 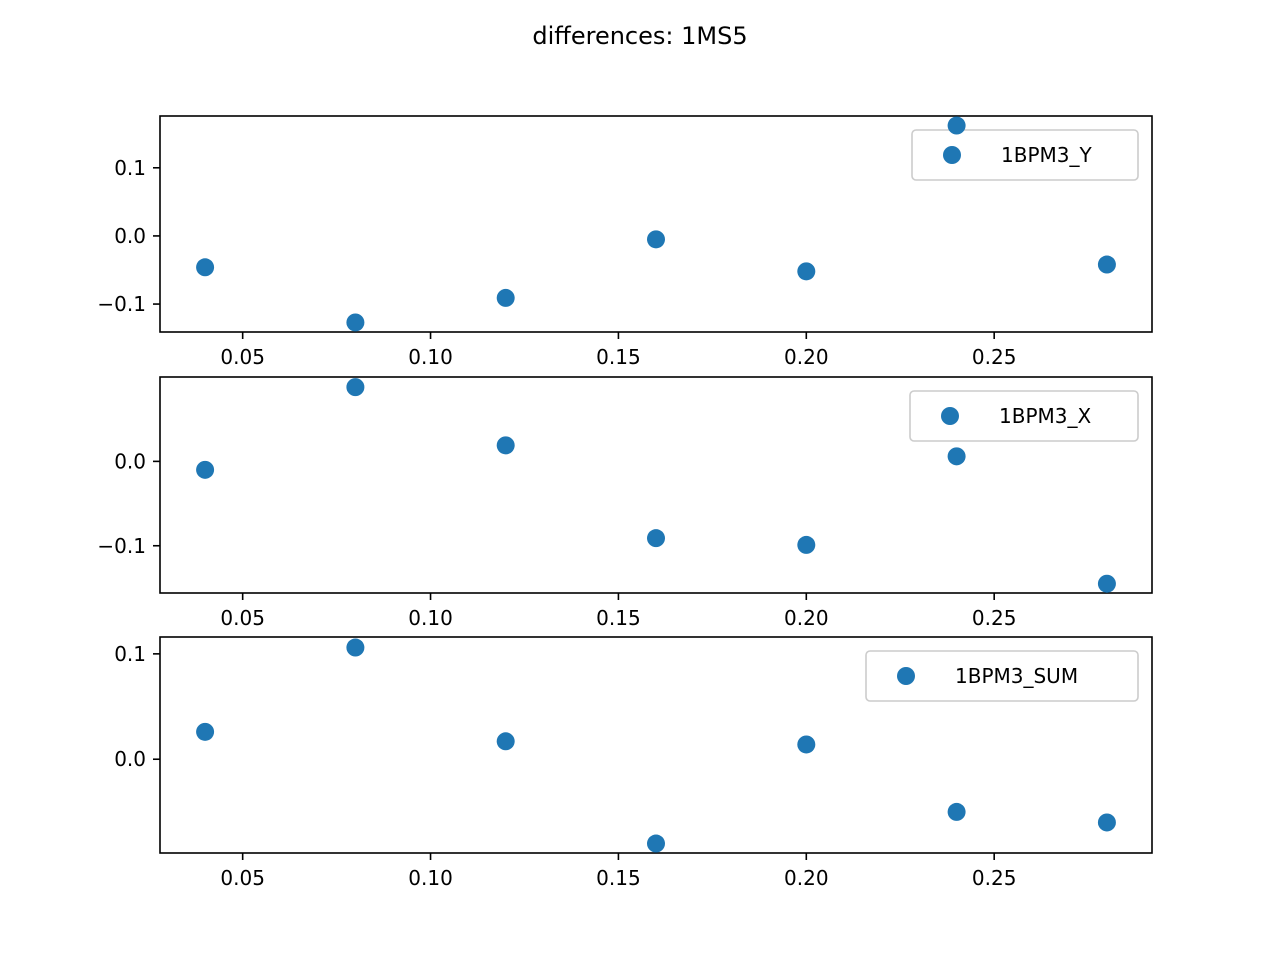 I want to click on legend: 1BPM3_Y, so click(x=1025, y=155).